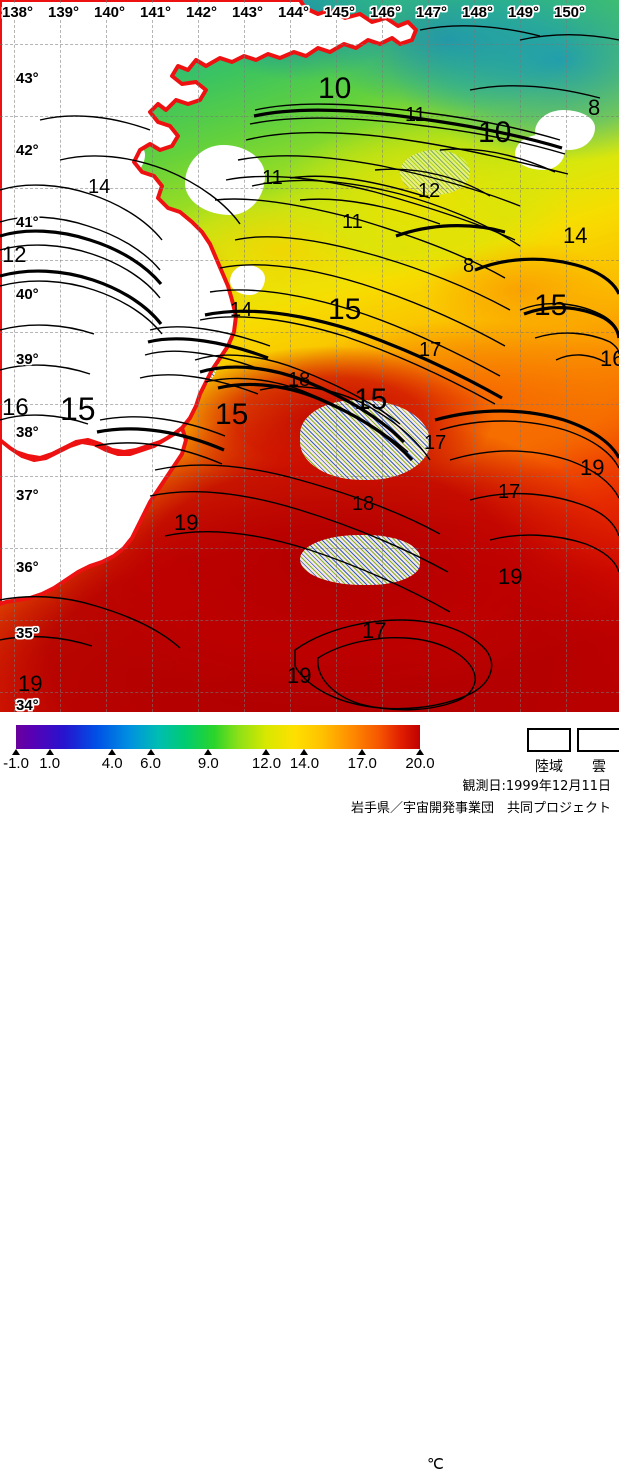 The image size is (619, 1473). Describe the element at coordinates (266, 763) in the screenshot. I see `colorbar-tick-label: 12.0` at that location.